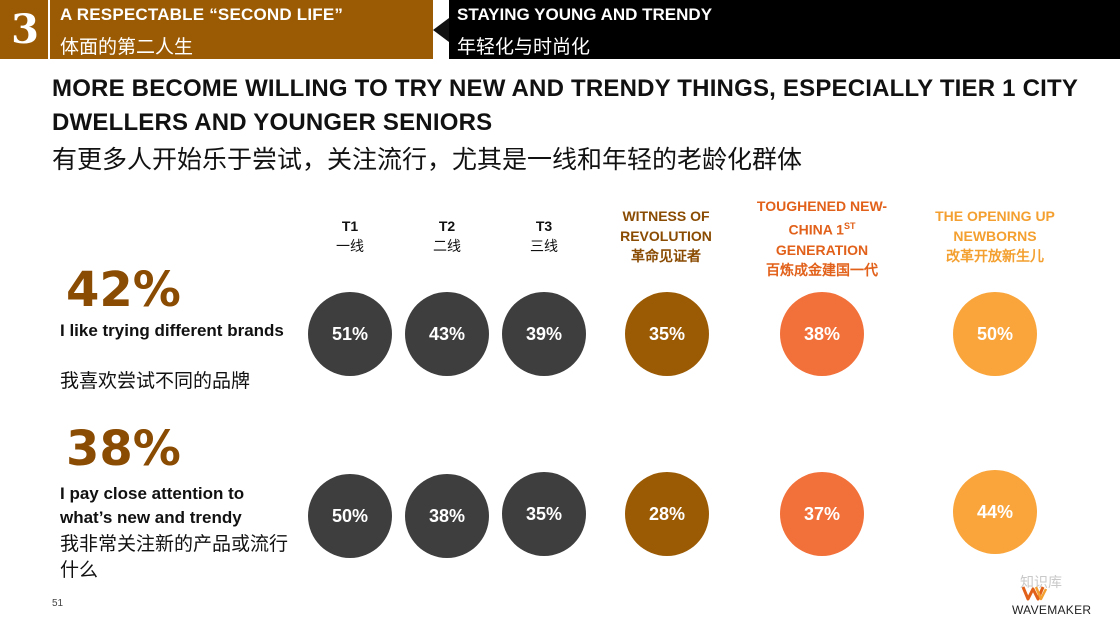 This screenshot has width=1120, height=630. I want to click on brand-wordmark: WAVEMAKER, so click(1052, 610).